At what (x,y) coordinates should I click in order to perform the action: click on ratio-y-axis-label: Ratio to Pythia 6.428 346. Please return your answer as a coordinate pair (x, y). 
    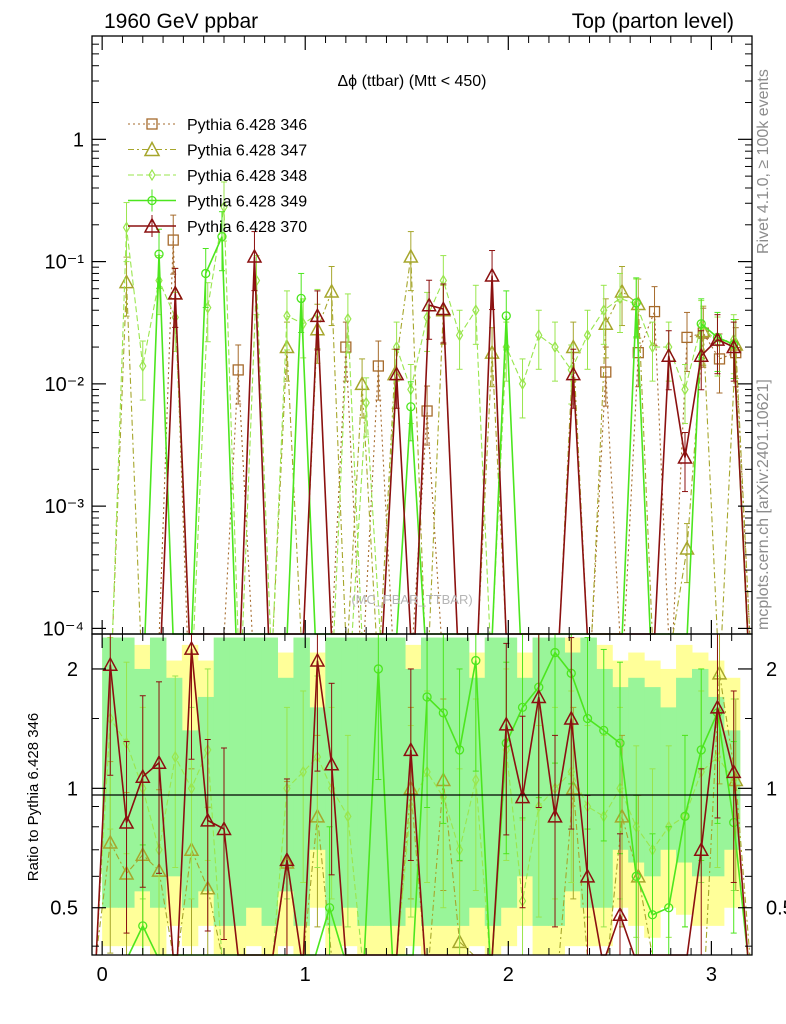
    Looking at the image, I should click on (33, 797).